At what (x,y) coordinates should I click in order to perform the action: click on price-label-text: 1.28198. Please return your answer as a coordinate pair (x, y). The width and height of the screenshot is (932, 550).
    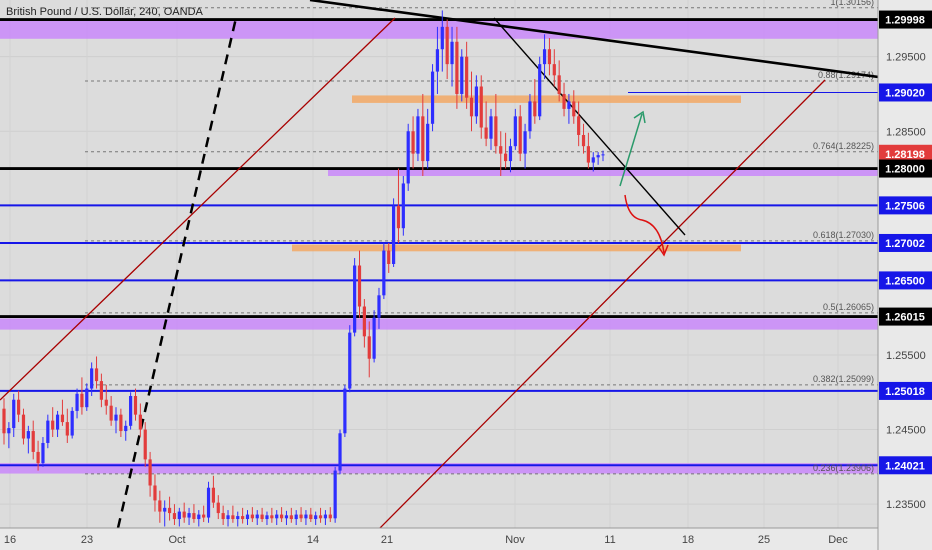
    Looking at the image, I should click on (905, 155).